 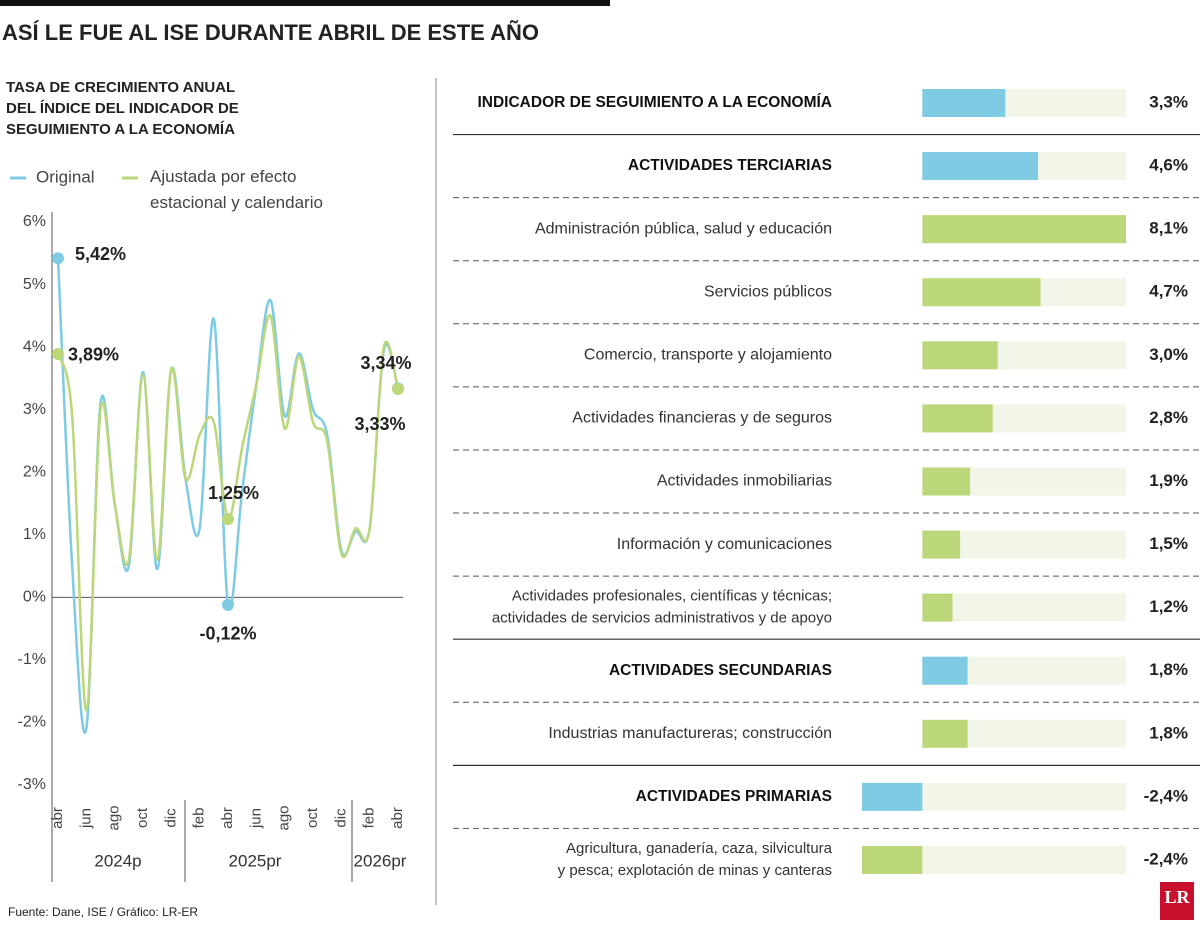 I want to click on source: Fuente: Dane, ISE / Gráfico: LR-ER, so click(x=103, y=912).